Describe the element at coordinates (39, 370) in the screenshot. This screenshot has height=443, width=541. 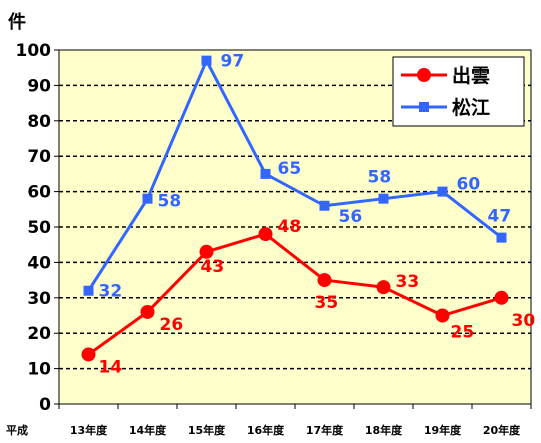
I see `y-tick-label: 10` at that location.